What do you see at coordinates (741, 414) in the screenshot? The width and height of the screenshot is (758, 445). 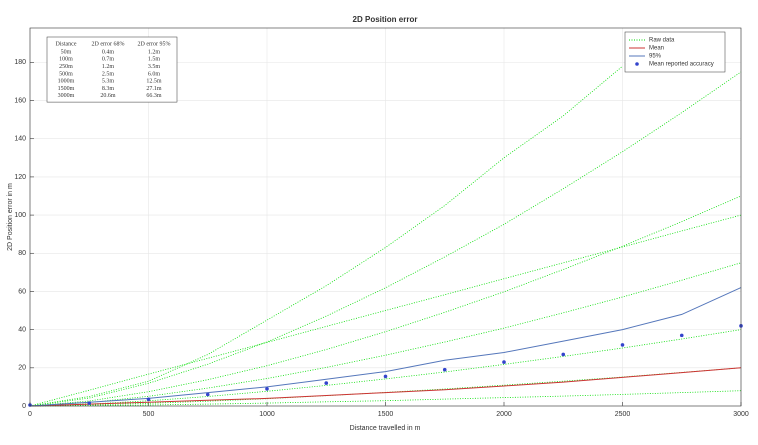 I see `x-tick-label: 3000` at bounding box center [741, 414].